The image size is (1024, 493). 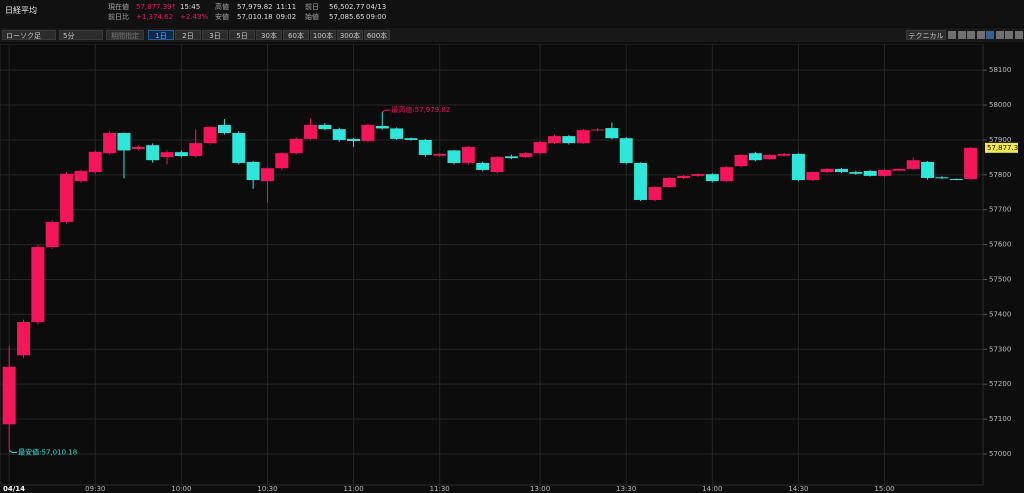 I want to click on period-button: 5日, so click(x=242, y=35).